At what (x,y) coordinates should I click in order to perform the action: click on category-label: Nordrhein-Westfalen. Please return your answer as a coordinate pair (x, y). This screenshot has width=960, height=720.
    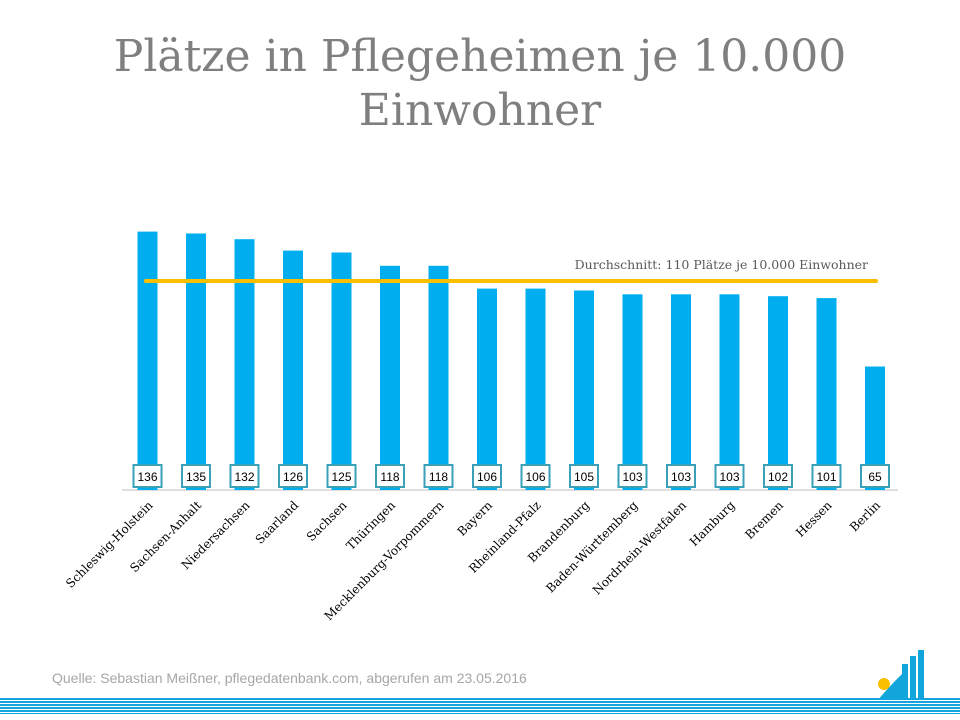
    Looking at the image, I should click on (639, 547).